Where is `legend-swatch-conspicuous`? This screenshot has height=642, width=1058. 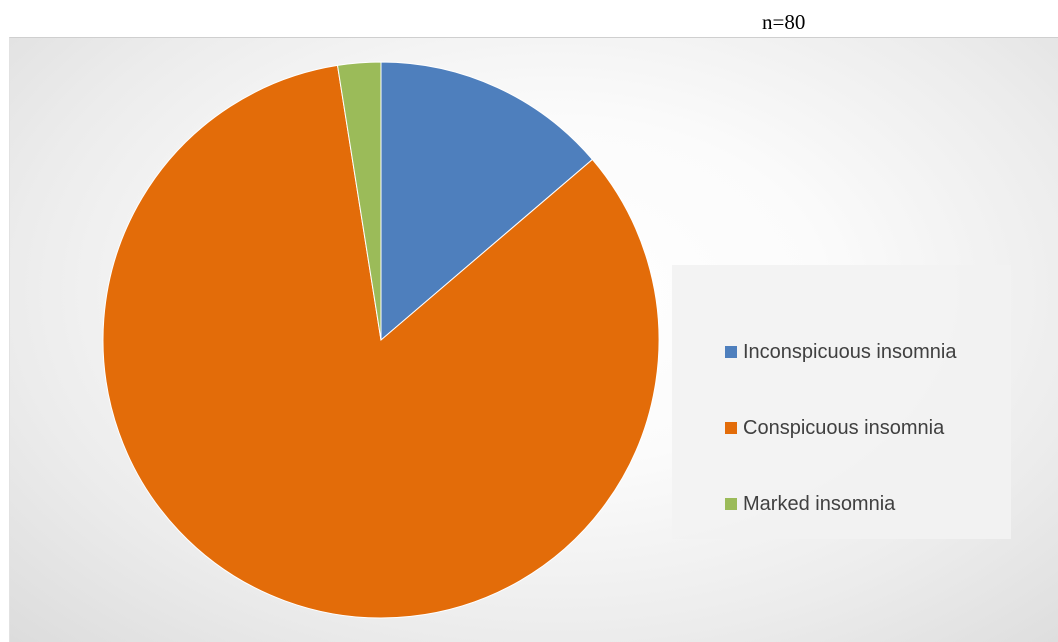 legend-swatch-conspicuous is located at coordinates (731, 428).